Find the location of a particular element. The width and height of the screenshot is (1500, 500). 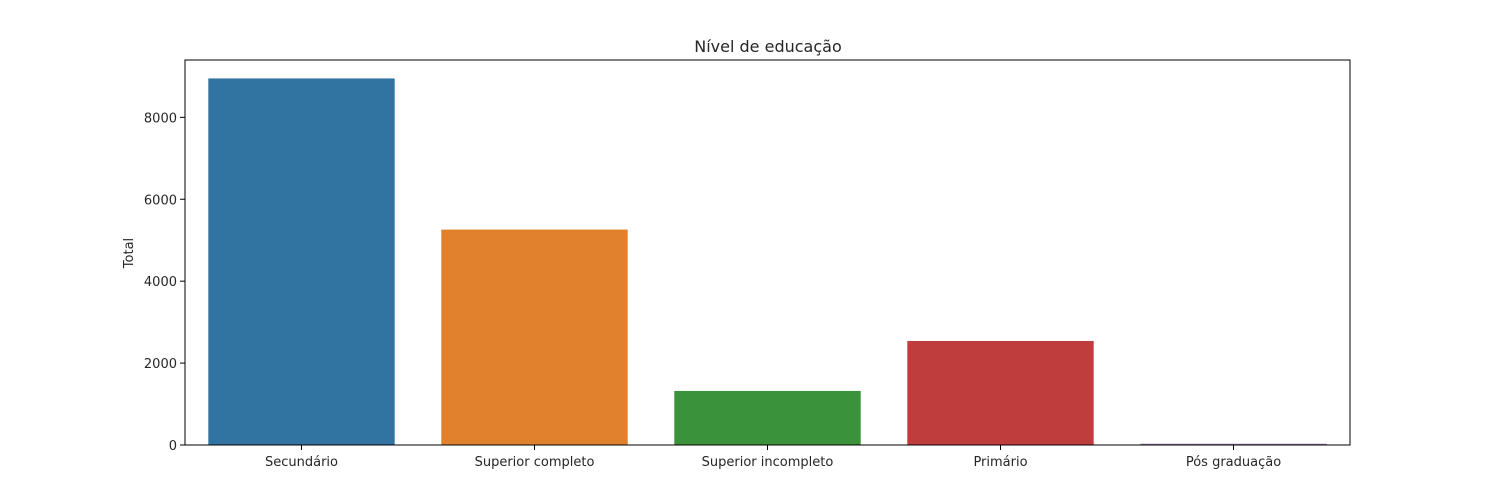

y-ticks-group: 0 2000 4000 6000 8000 is located at coordinates (164, 282).